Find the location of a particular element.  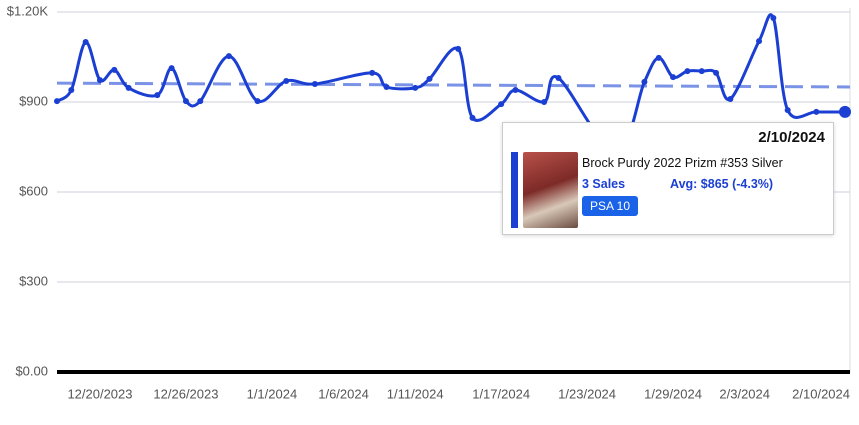

x-tick-label: 1/6/2024 is located at coordinates (343, 393).